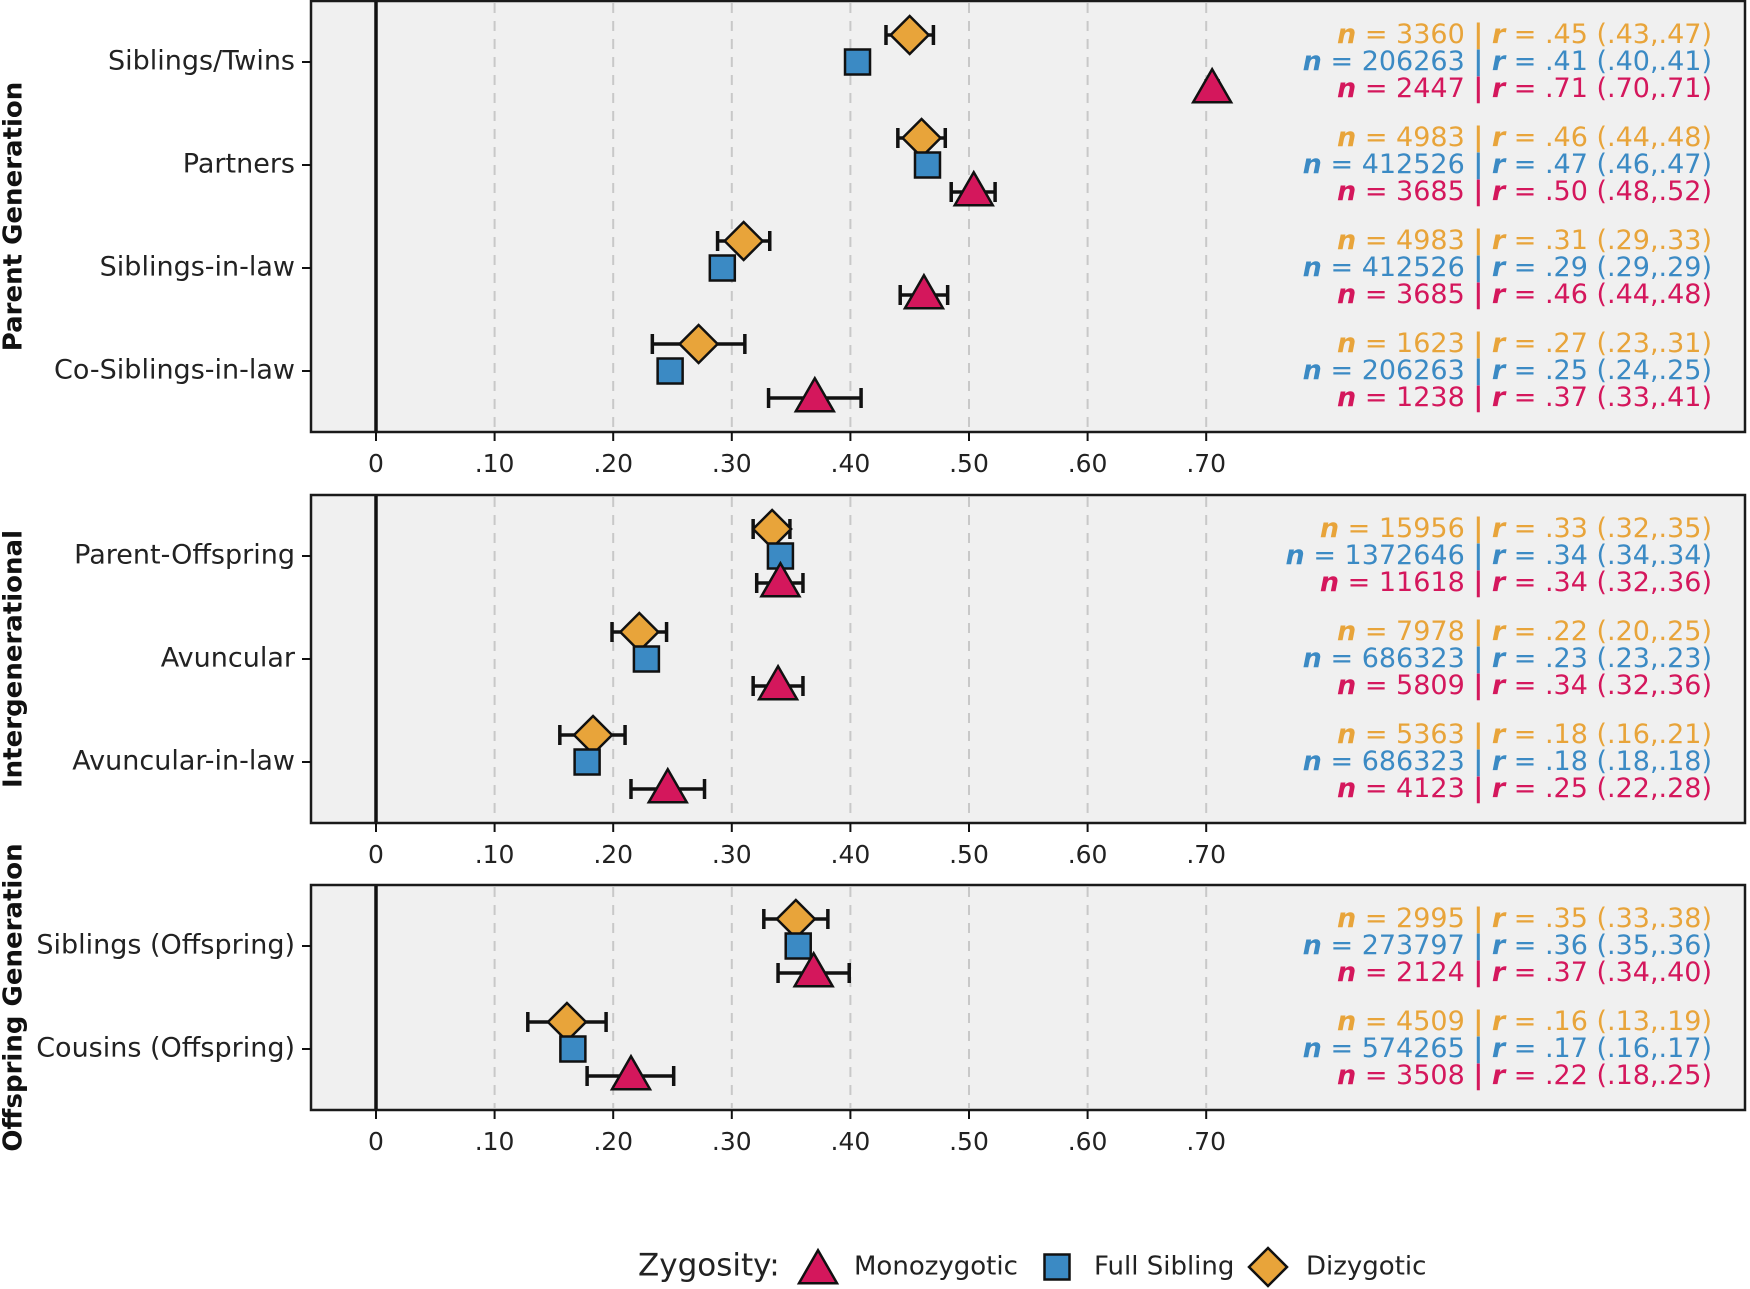 Image resolution: width=1750 pixels, height=1289 pixels. What do you see at coordinates (1524, 734) in the screenshot?
I see `stat-annotation: n = 5363 | r = .18 (.16,.21)` at bounding box center [1524, 734].